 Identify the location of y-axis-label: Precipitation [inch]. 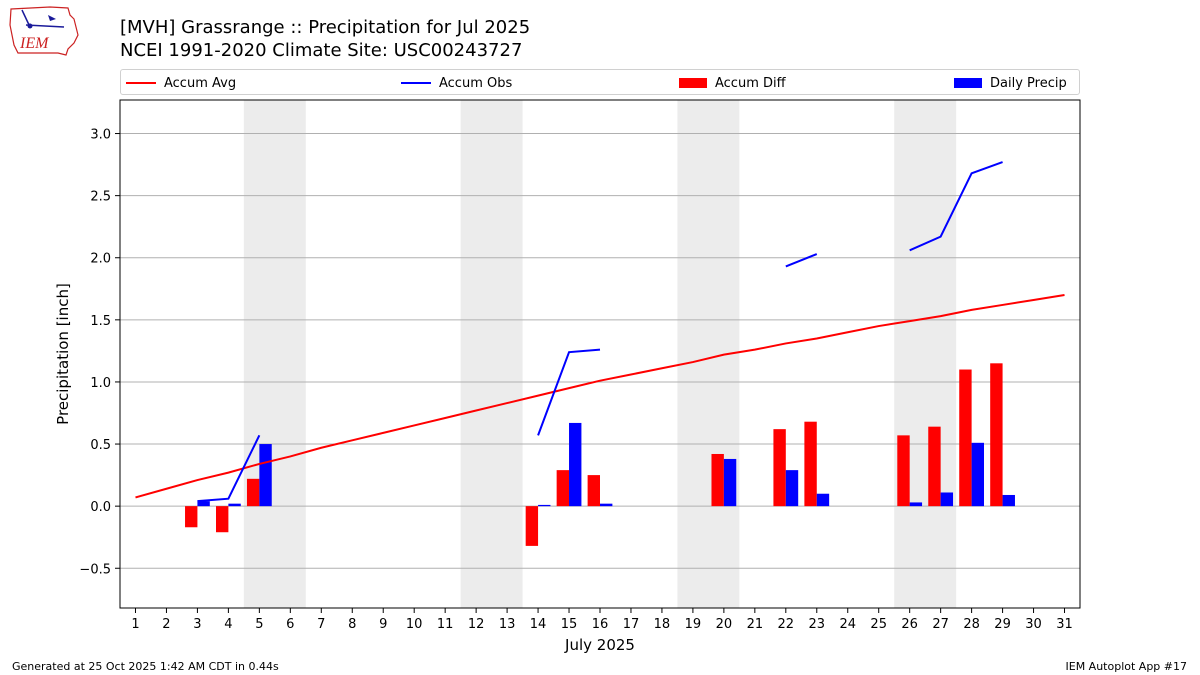
(63, 354).